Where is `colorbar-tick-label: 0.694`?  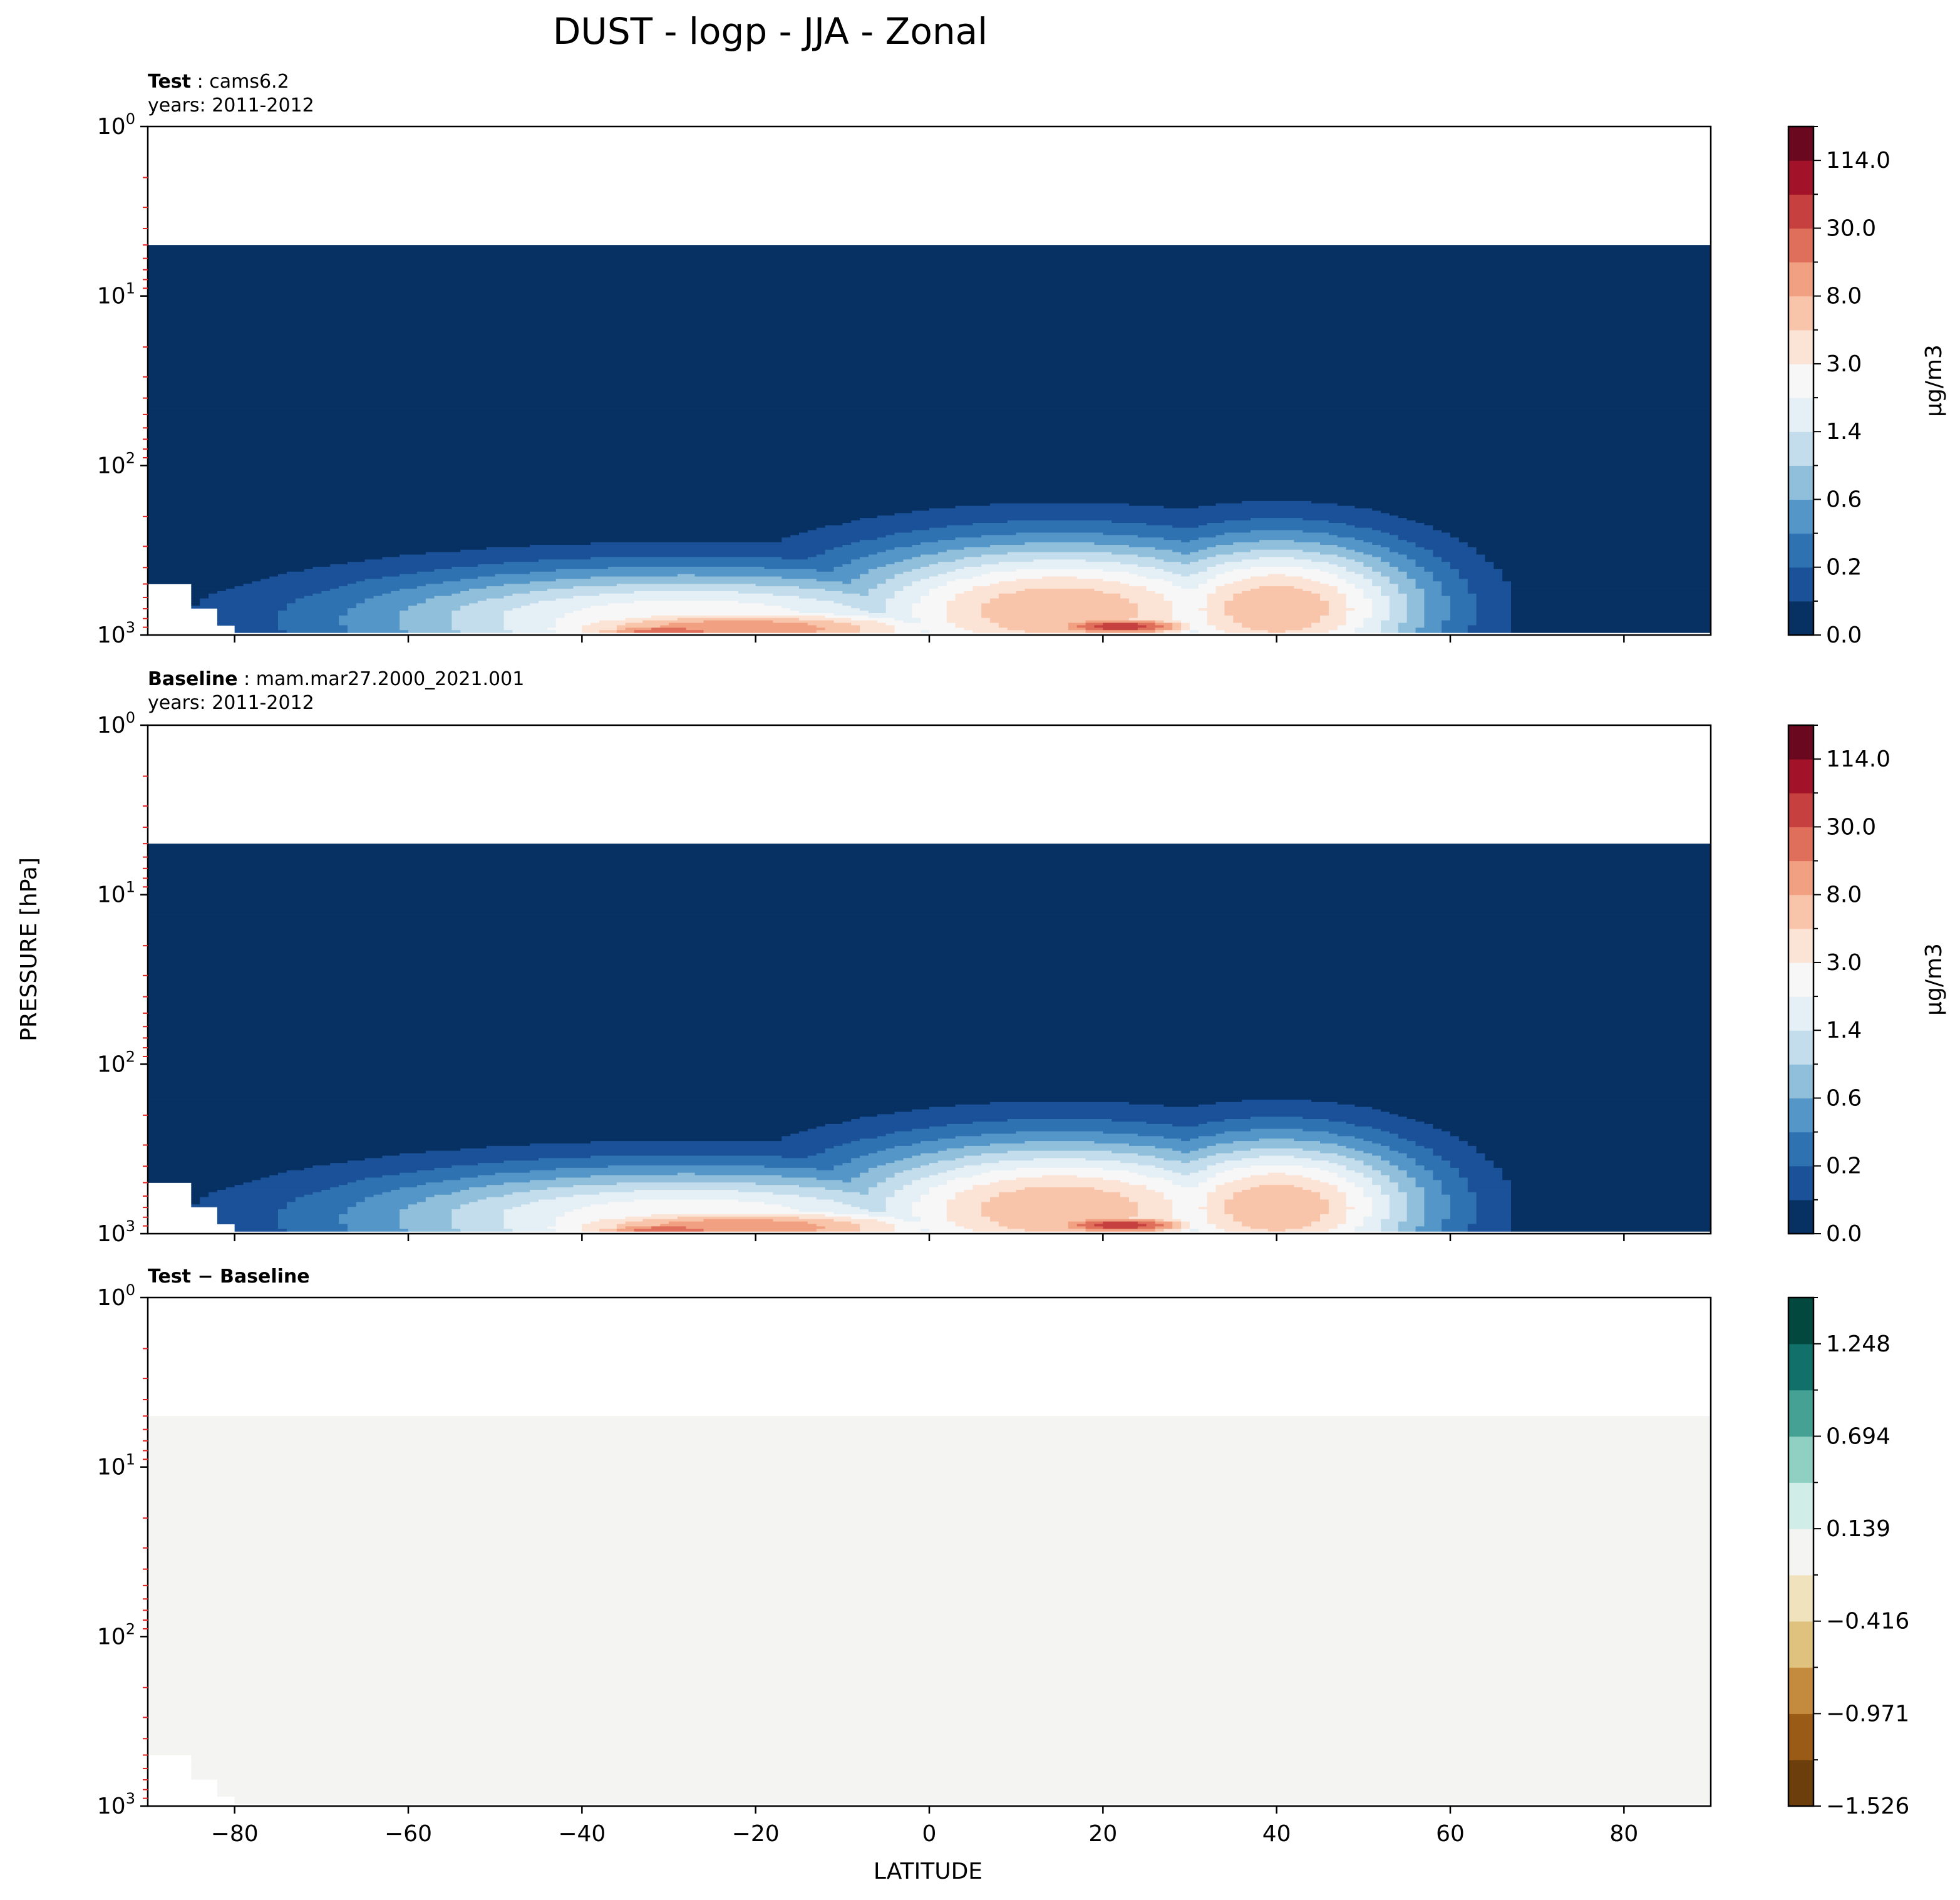 colorbar-tick-label: 0.694 is located at coordinates (1858, 1436).